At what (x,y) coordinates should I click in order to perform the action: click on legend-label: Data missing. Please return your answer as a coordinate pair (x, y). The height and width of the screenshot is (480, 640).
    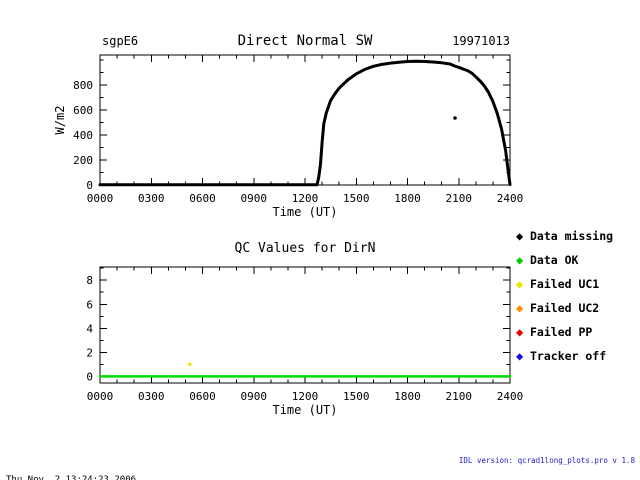
    Looking at the image, I should click on (572, 236).